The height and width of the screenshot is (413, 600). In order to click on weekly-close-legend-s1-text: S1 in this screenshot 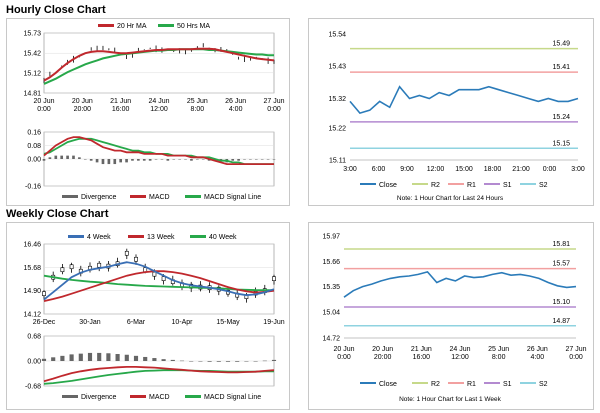, I will do `click(507, 384)`.